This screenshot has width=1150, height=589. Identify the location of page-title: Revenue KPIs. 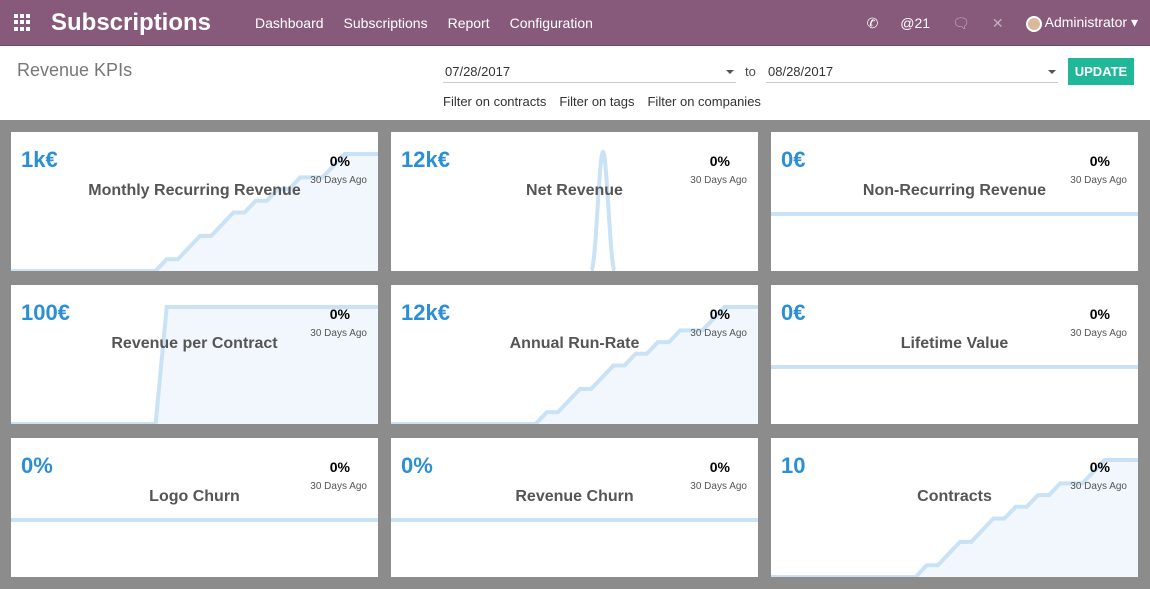
(75, 70).